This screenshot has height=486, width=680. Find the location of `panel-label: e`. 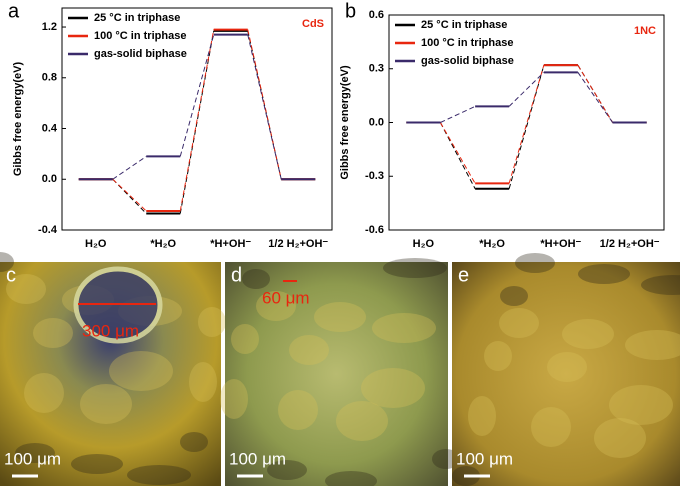

panel-label: e is located at coordinates (463, 275).